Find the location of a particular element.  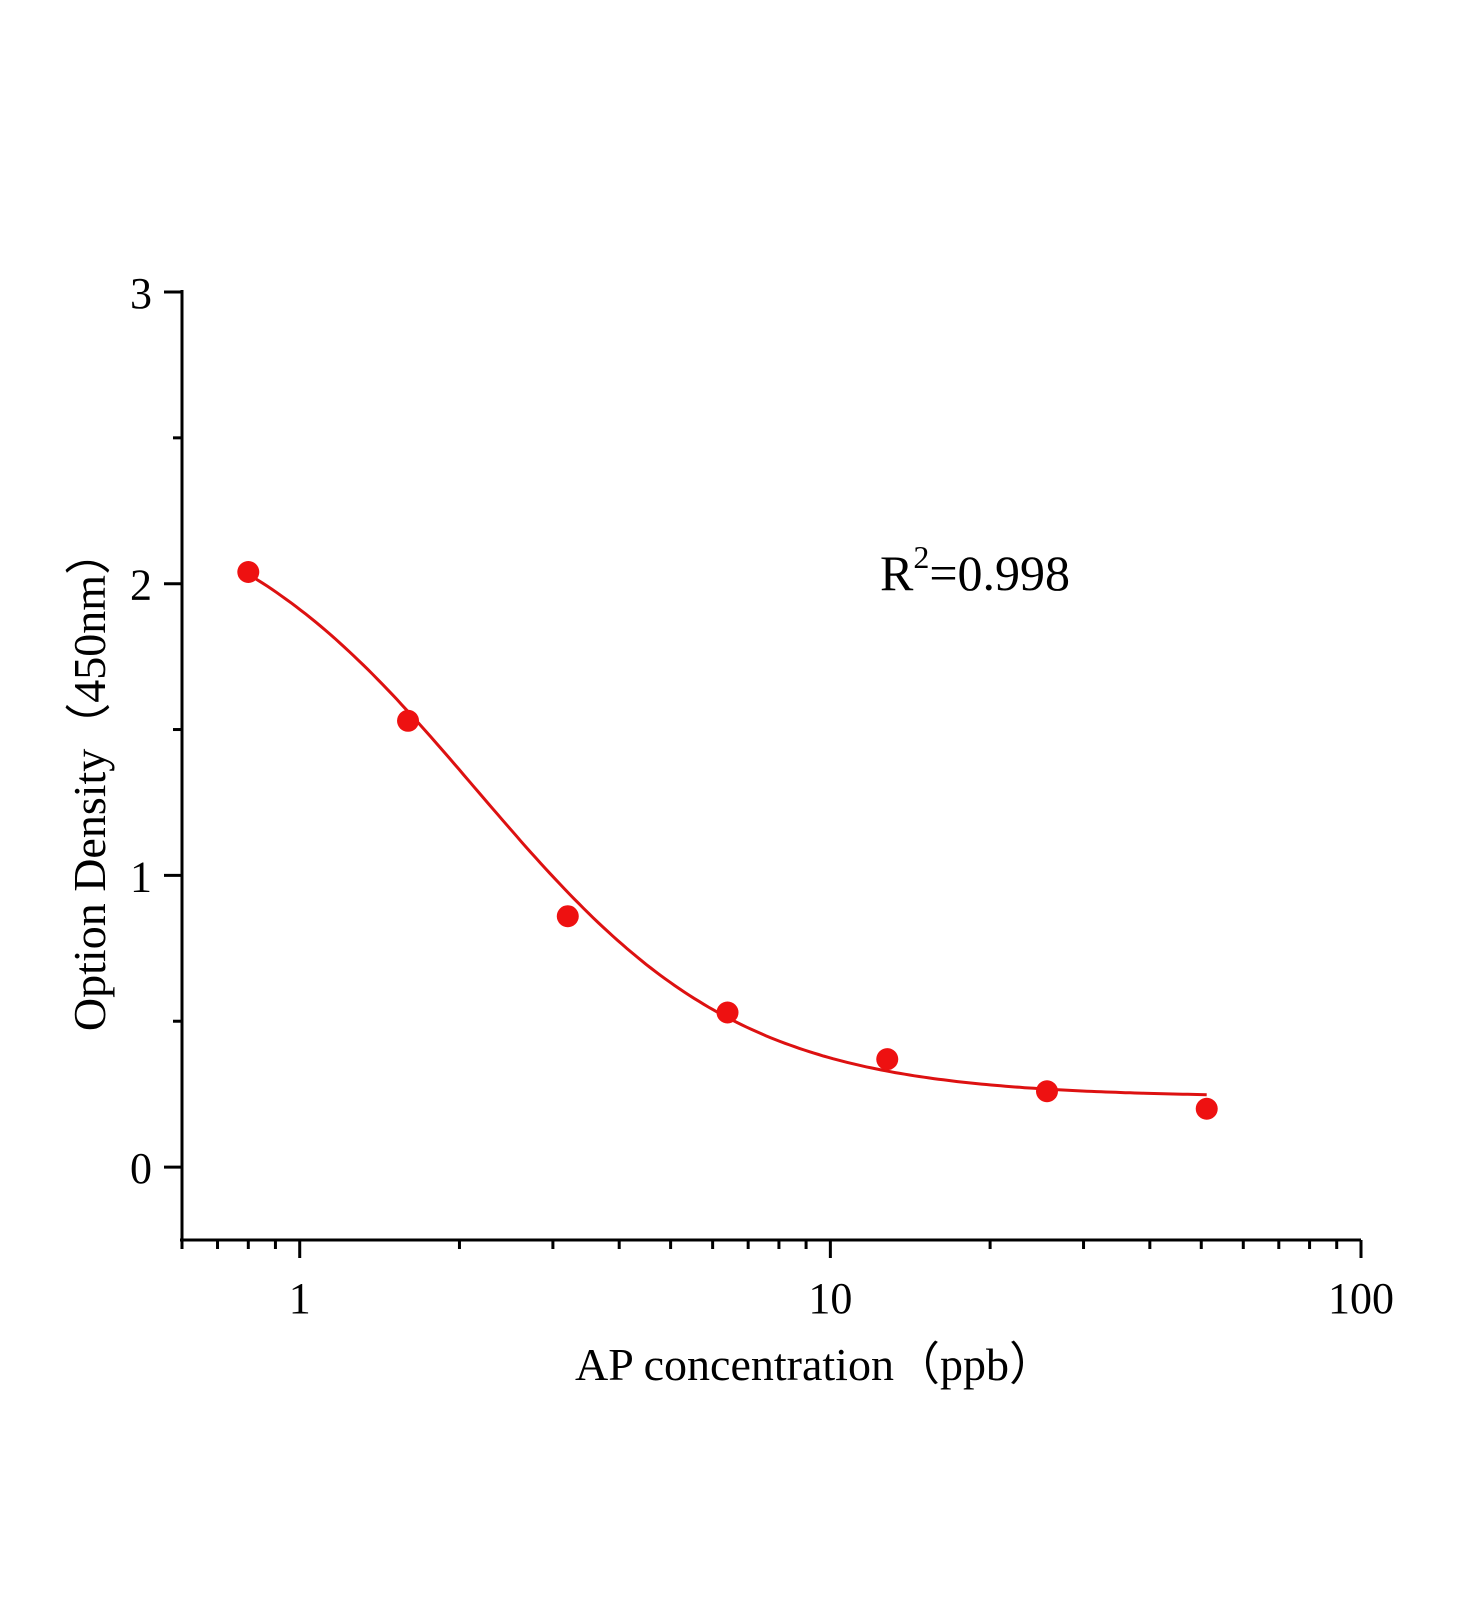

y-axis-label: Option Density（450nm） is located at coordinates (89, 780).